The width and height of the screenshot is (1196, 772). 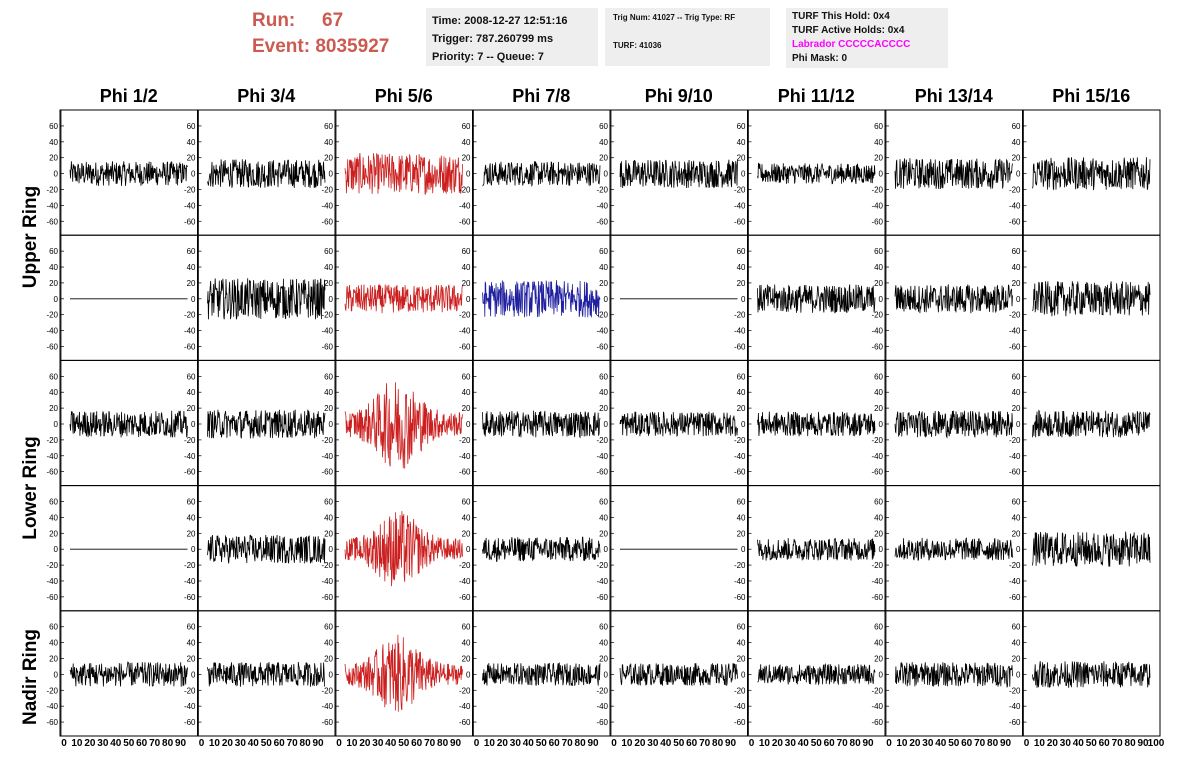 What do you see at coordinates (1156, 743) in the screenshot?
I see `x-tick-label: 100` at bounding box center [1156, 743].